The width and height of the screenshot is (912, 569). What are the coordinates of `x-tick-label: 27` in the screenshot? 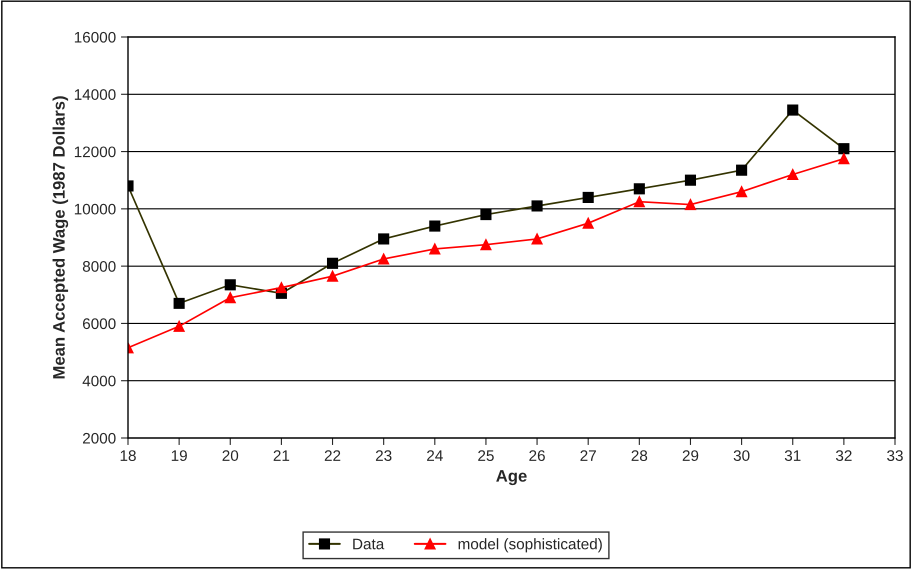 It's located at (588, 455).